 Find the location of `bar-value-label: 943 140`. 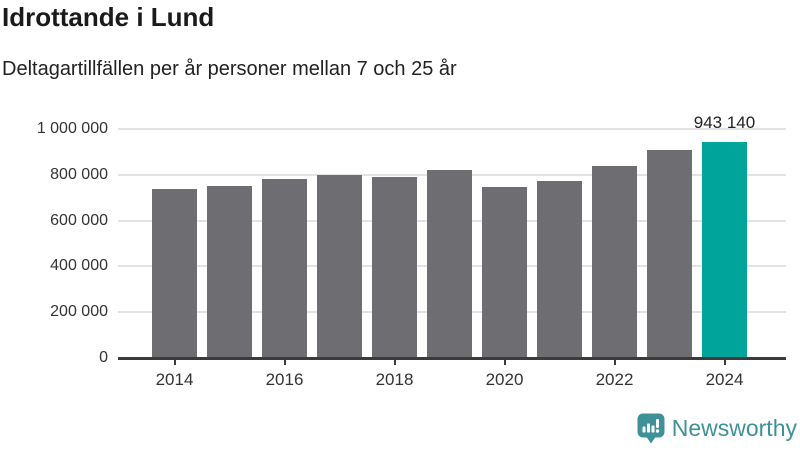

bar-value-label: 943 140 is located at coordinates (724, 122).